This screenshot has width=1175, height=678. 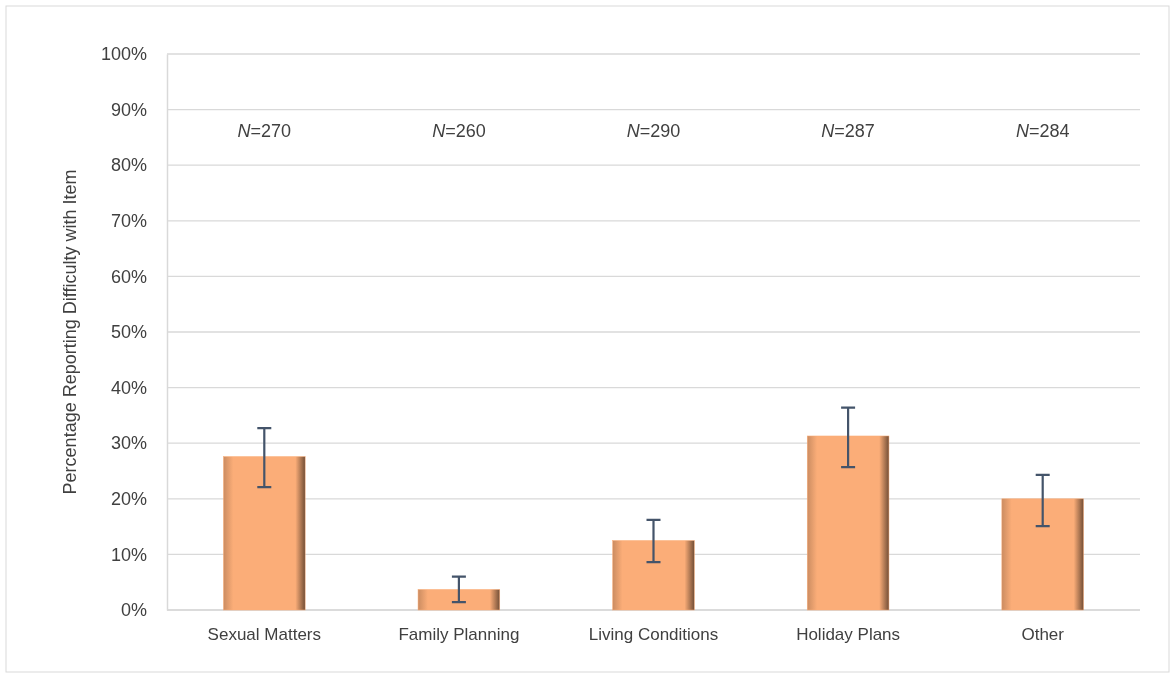 What do you see at coordinates (128, 221) in the screenshot?
I see `y-tick-label: 70%` at bounding box center [128, 221].